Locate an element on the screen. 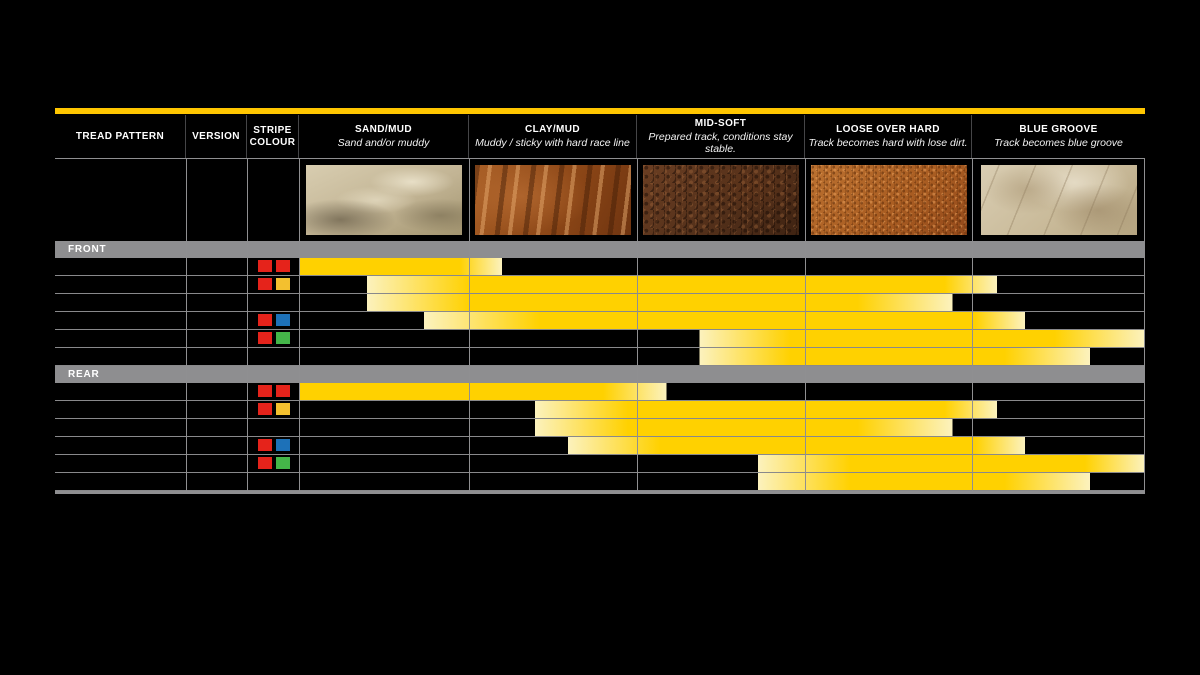 The height and width of the screenshot is (675, 1200). accent-top-bar is located at coordinates (600, 111).